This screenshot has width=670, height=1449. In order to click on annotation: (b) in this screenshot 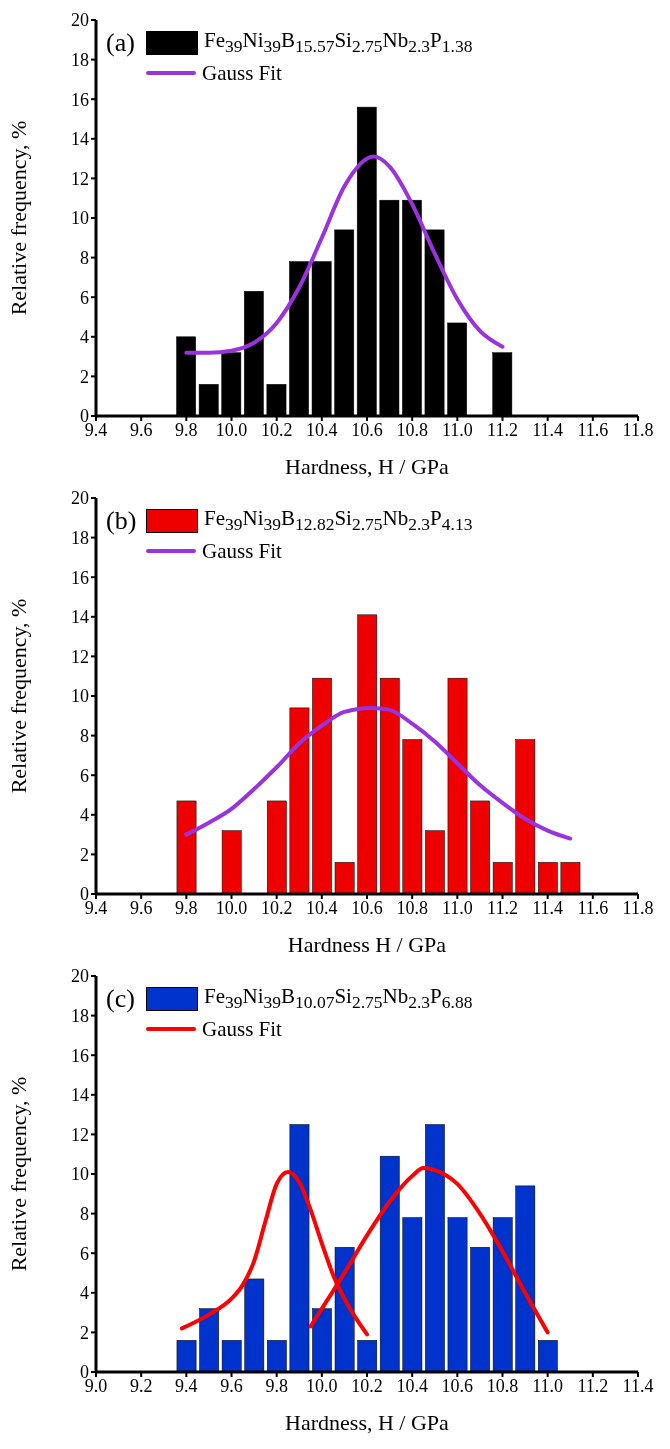, I will do `click(121, 521)`.